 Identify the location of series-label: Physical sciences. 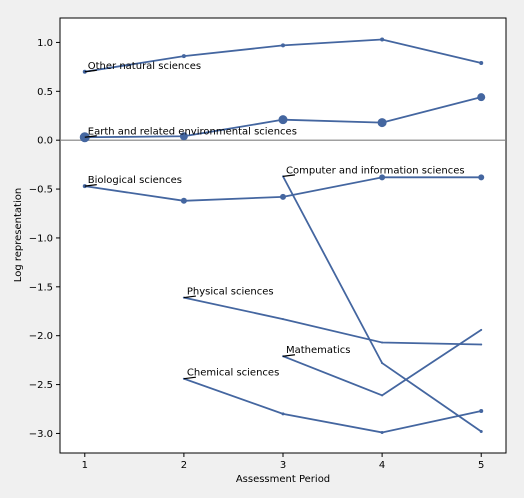
(230, 292).